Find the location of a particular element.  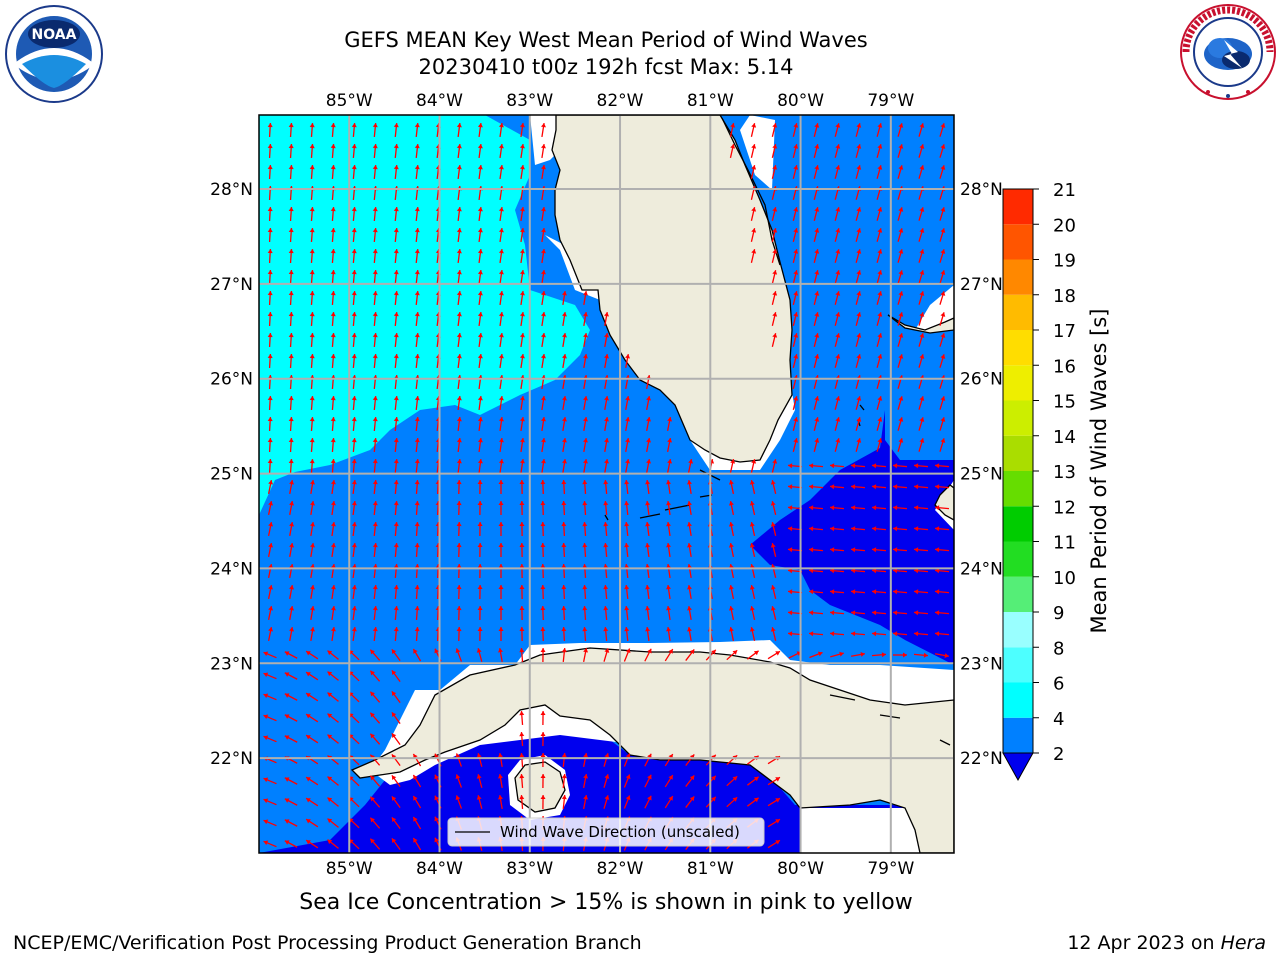

colorbar-tick-label: 12 is located at coordinates (1064, 507).